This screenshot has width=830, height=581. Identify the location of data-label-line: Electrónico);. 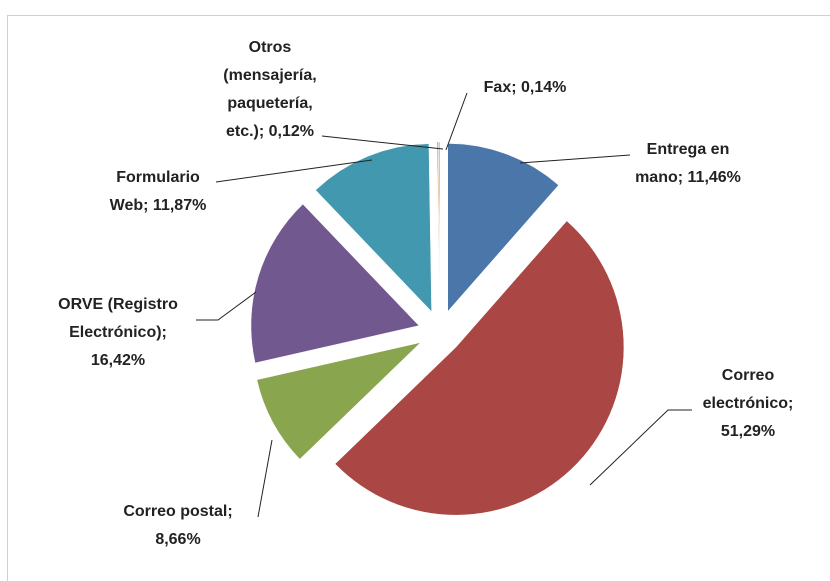
(118, 332).